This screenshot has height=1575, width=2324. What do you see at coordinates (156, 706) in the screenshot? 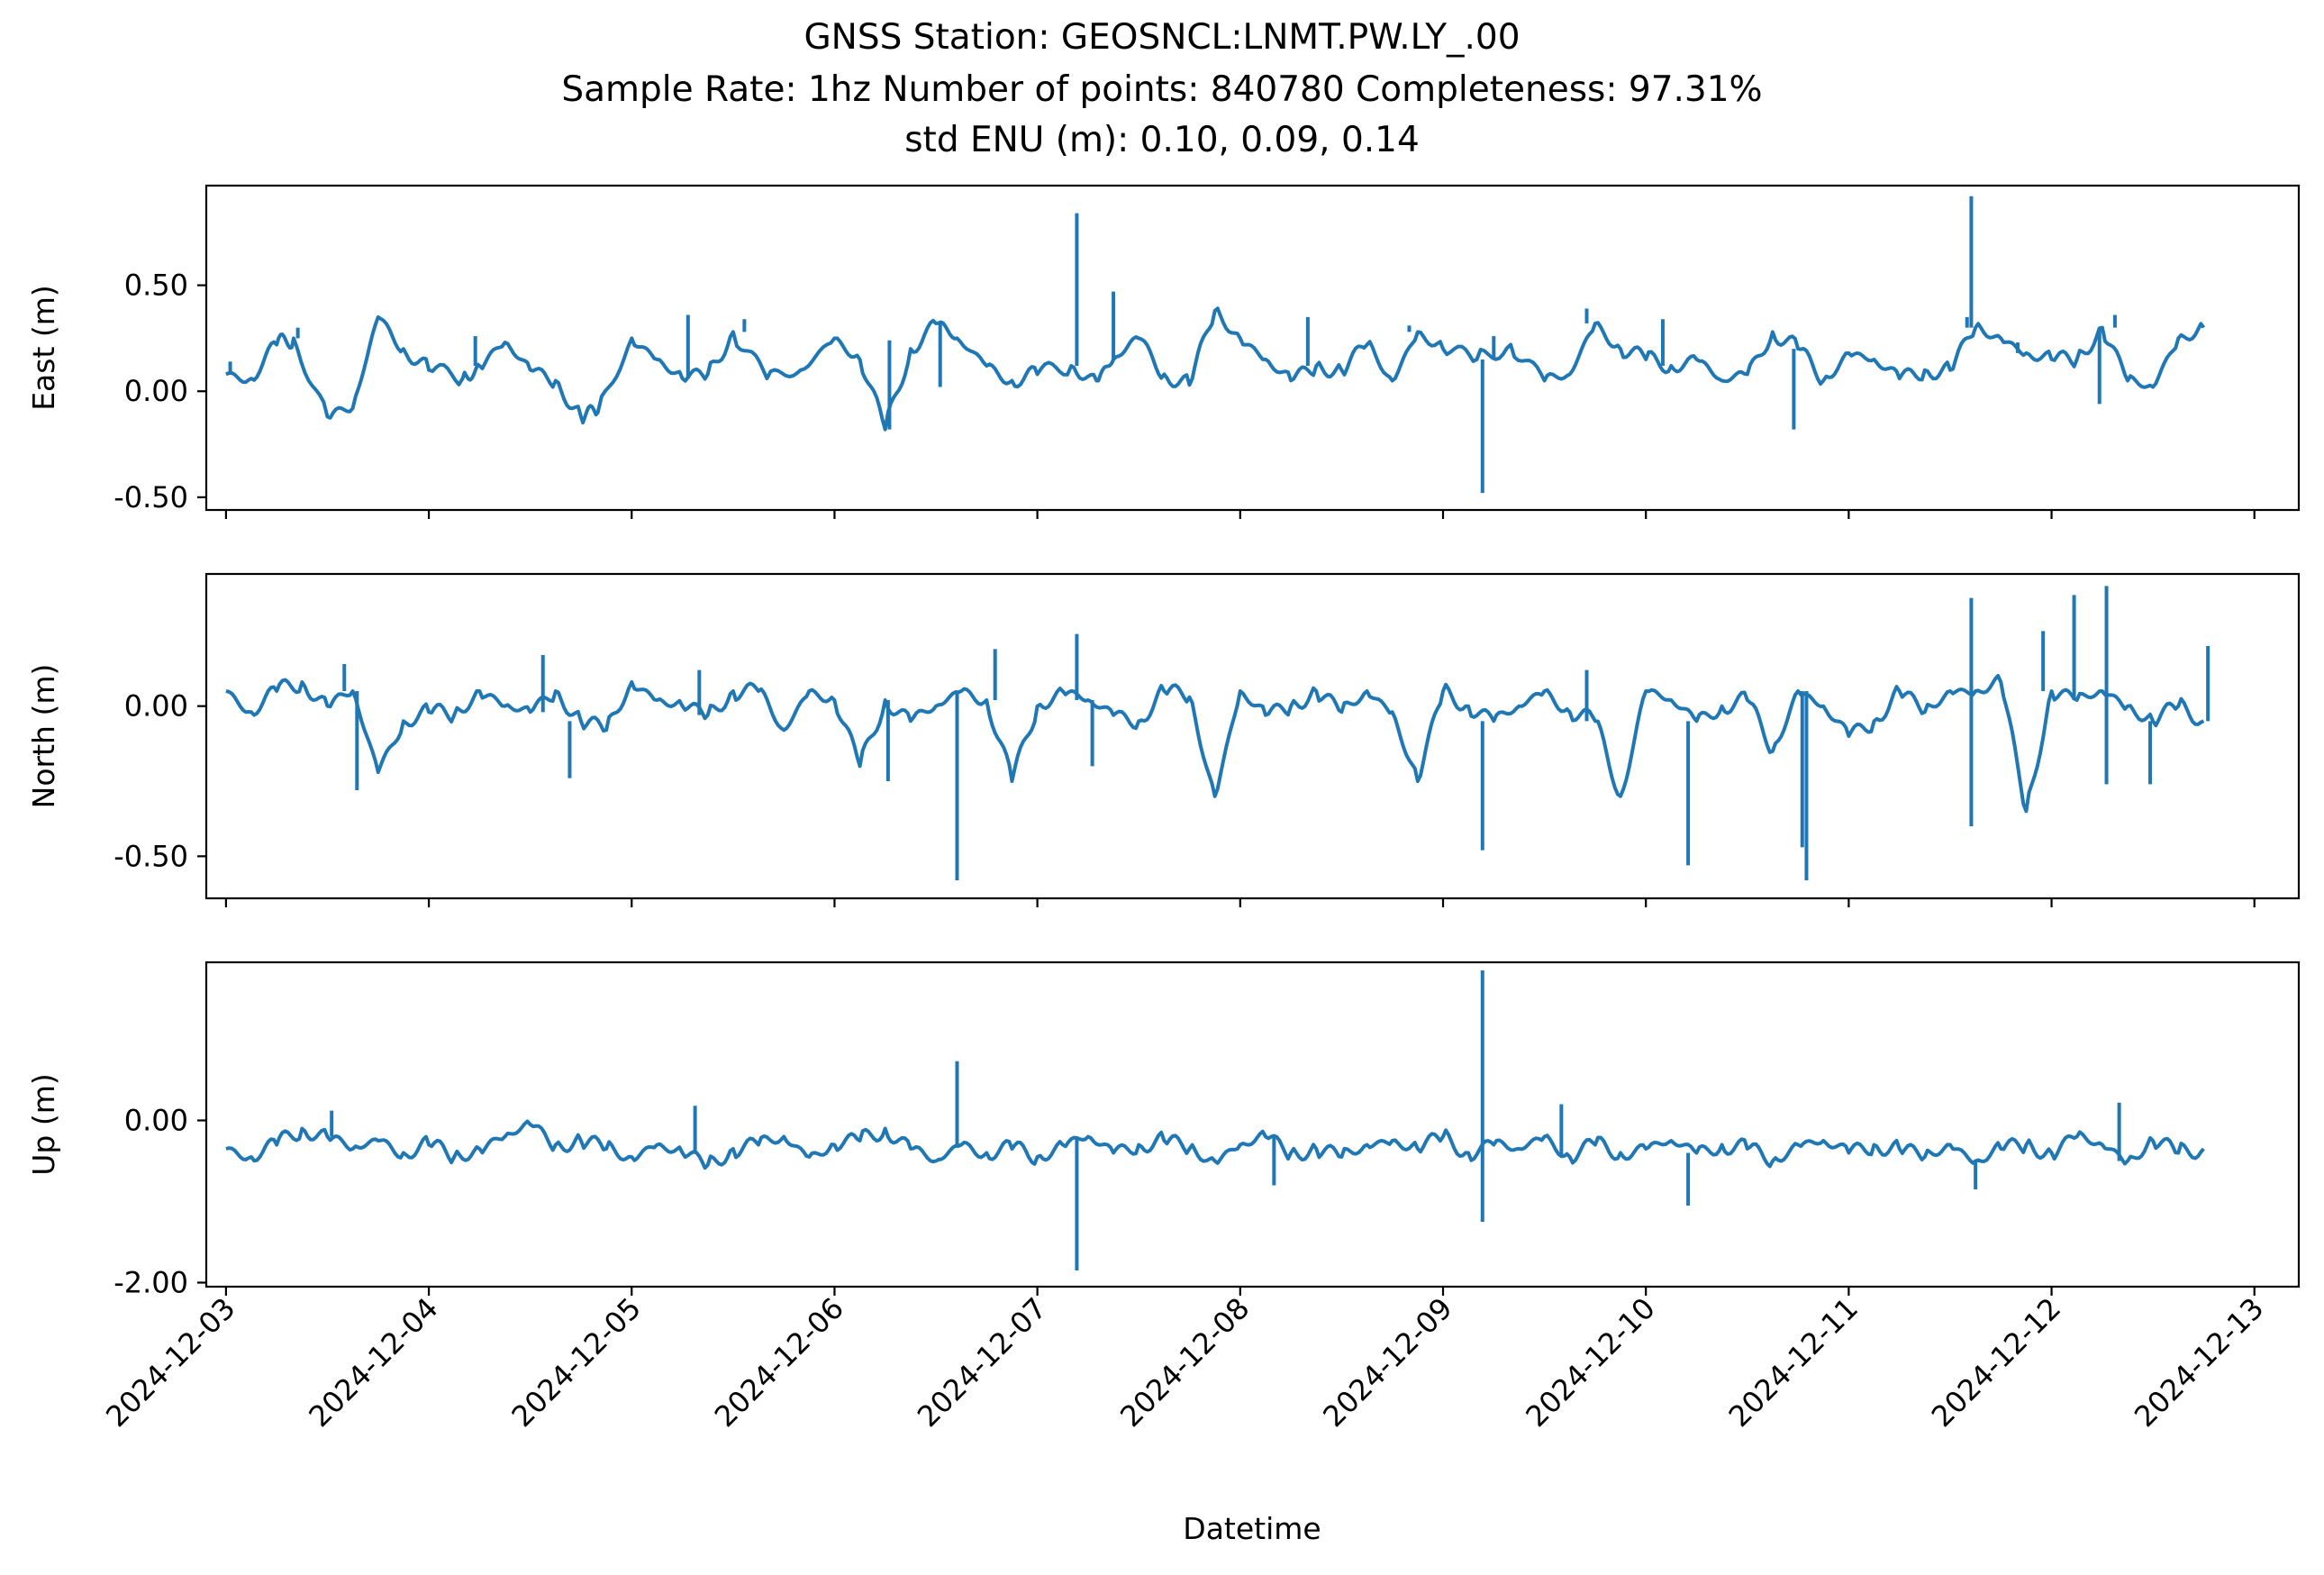
I see `y-tick-label-north: 0.00` at bounding box center [156, 706].